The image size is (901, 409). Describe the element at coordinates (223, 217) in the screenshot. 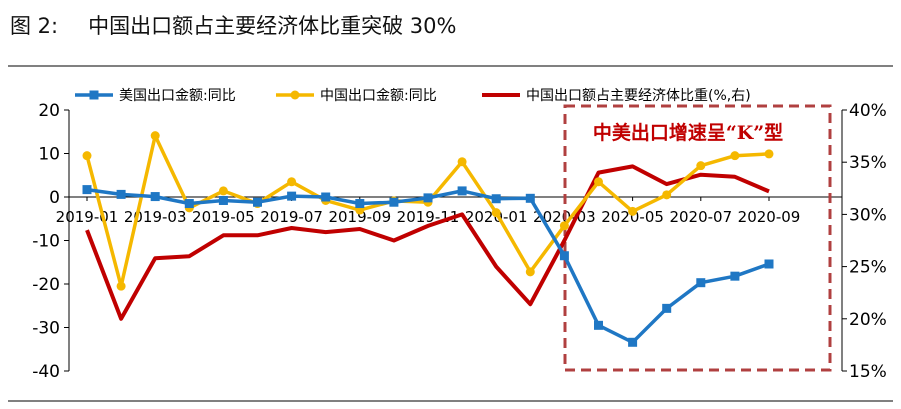

I see `x-tick-label: 2019-05` at that location.